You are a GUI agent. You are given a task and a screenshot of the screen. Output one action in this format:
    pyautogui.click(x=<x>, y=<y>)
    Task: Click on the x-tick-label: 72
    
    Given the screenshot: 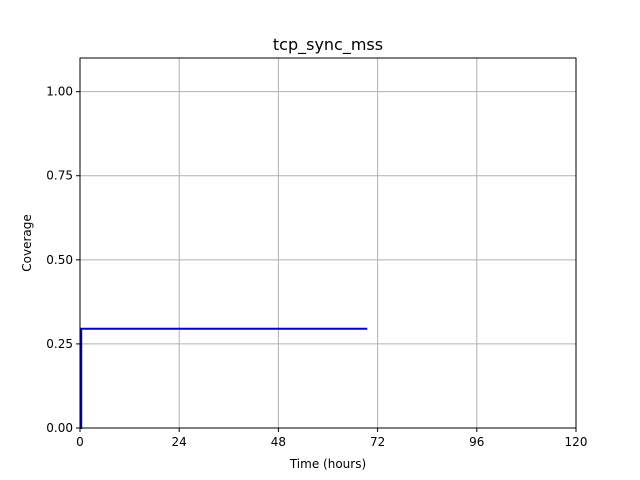 What is the action you would take?
    pyautogui.click(x=377, y=442)
    